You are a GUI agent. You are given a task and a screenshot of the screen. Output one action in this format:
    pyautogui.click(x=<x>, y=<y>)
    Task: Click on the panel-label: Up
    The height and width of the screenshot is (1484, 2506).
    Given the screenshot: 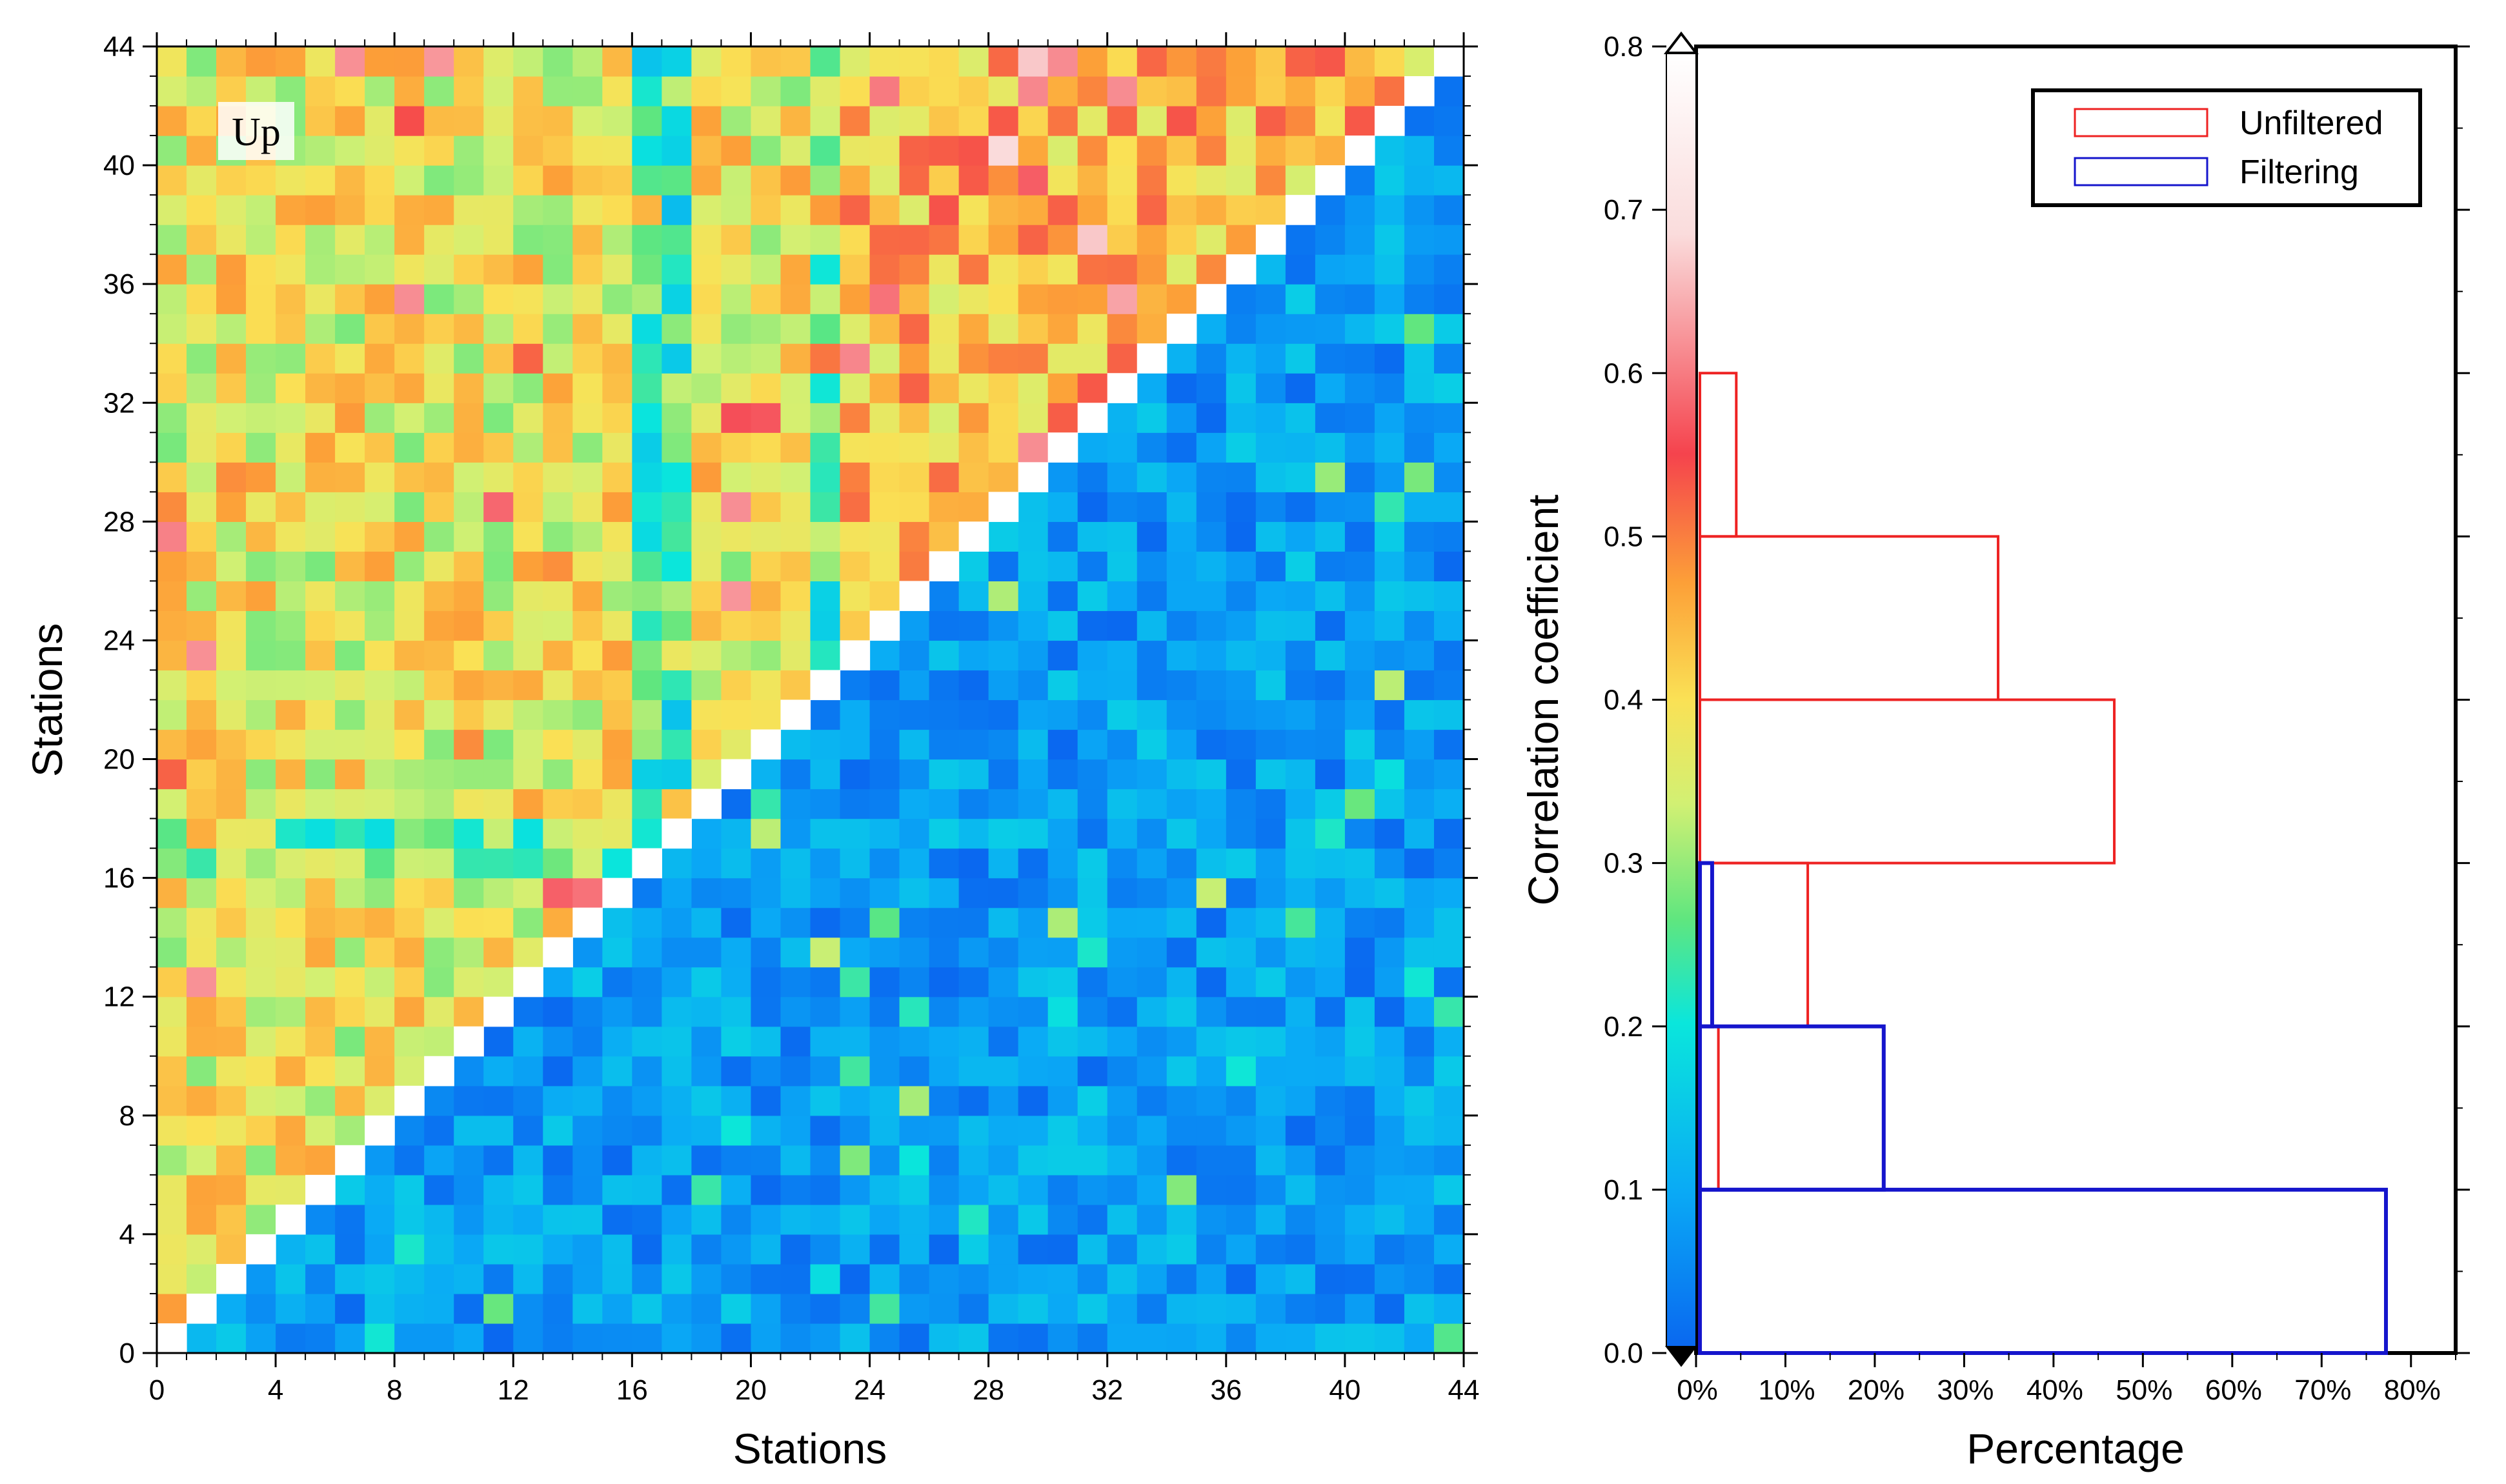 What is the action you would take?
    pyautogui.click(x=256, y=132)
    